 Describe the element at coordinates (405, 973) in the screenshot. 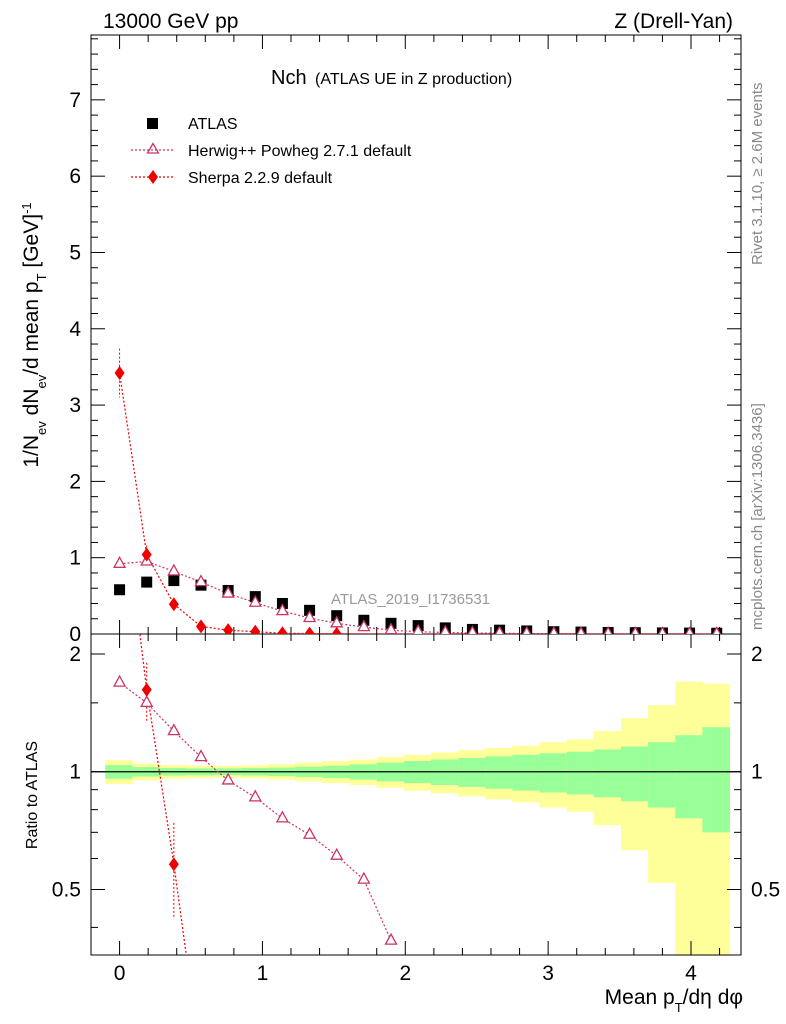

I see `x-tick-label: 2` at that location.